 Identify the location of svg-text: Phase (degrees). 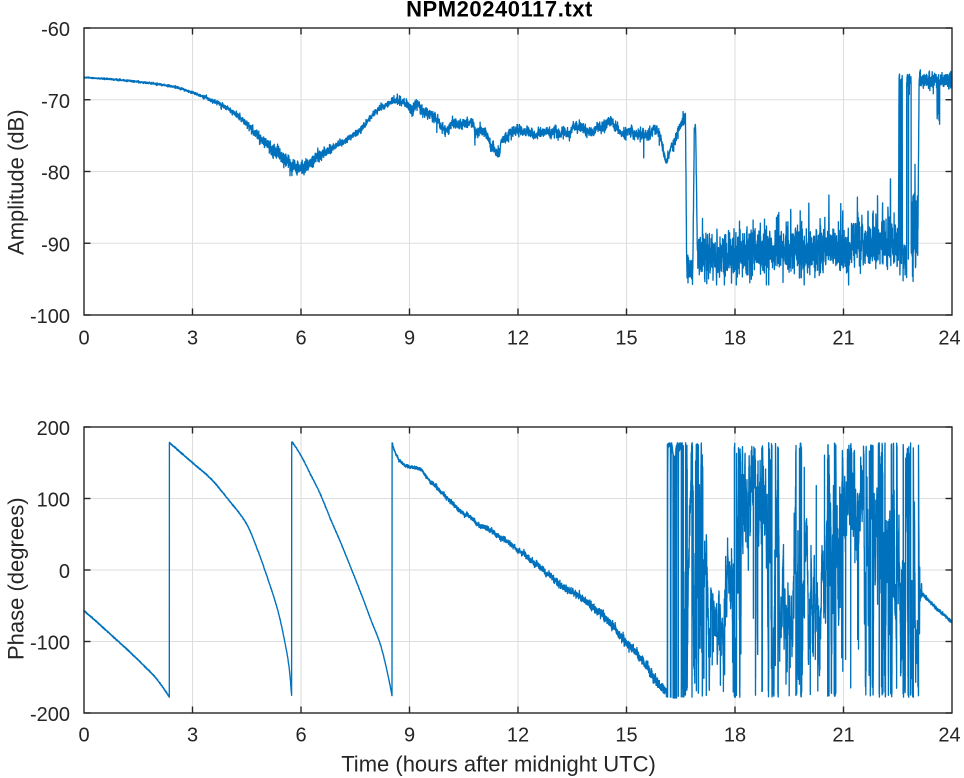
(16, 578).